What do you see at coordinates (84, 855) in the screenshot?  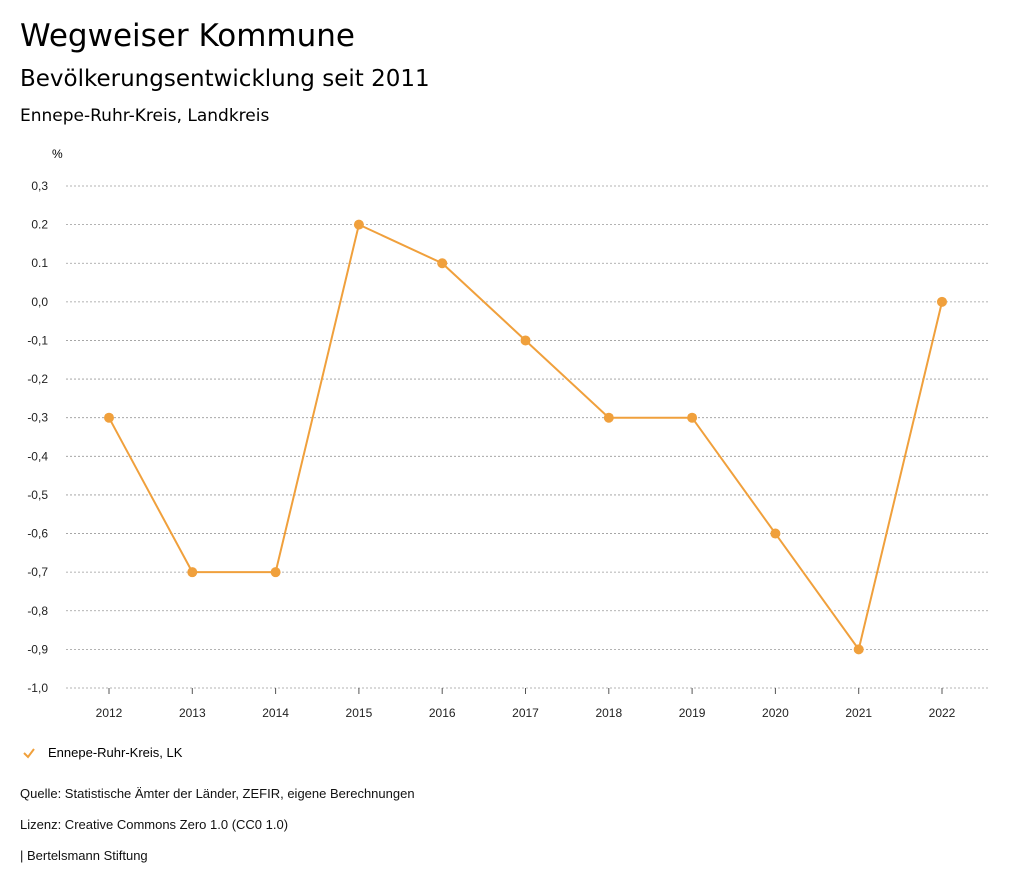 I see `publisher-note: | Bertelsmann Stiftung` at bounding box center [84, 855].